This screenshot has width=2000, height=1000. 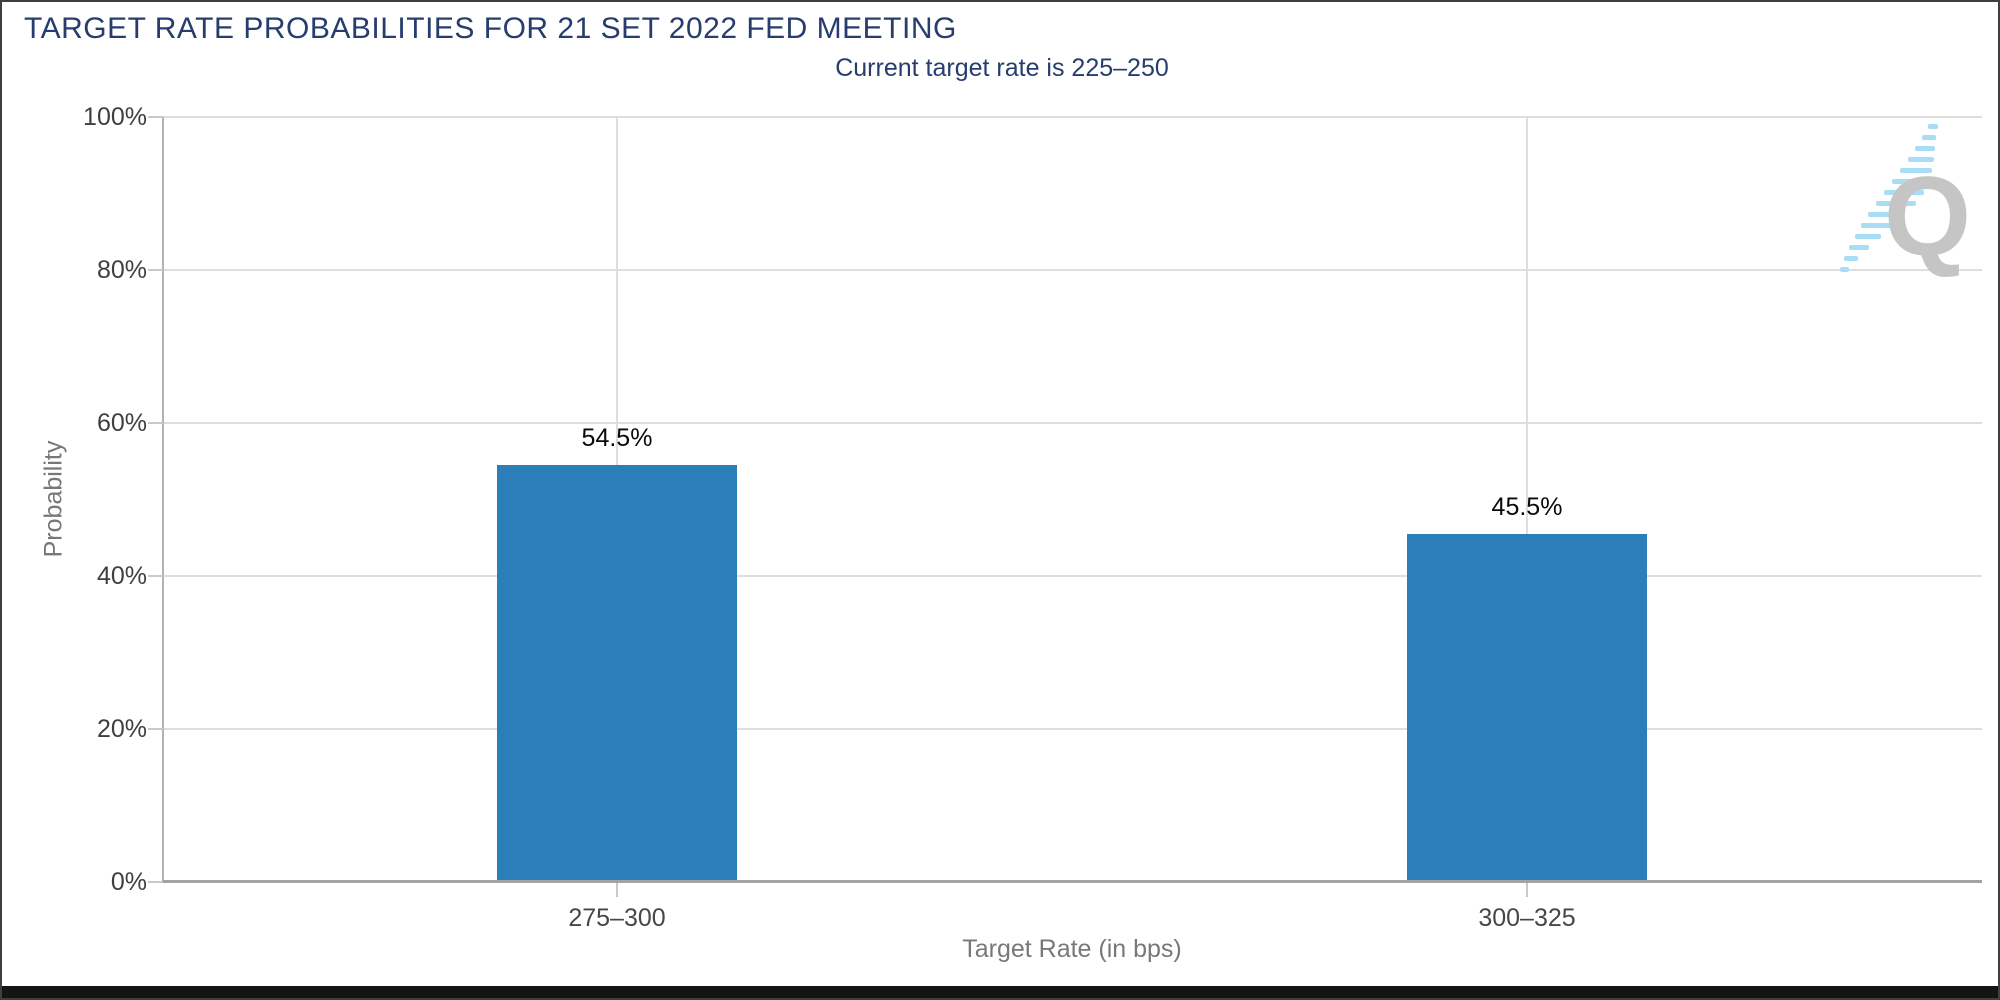 I want to click on gridline-vertical, so click(x=1527, y=499).